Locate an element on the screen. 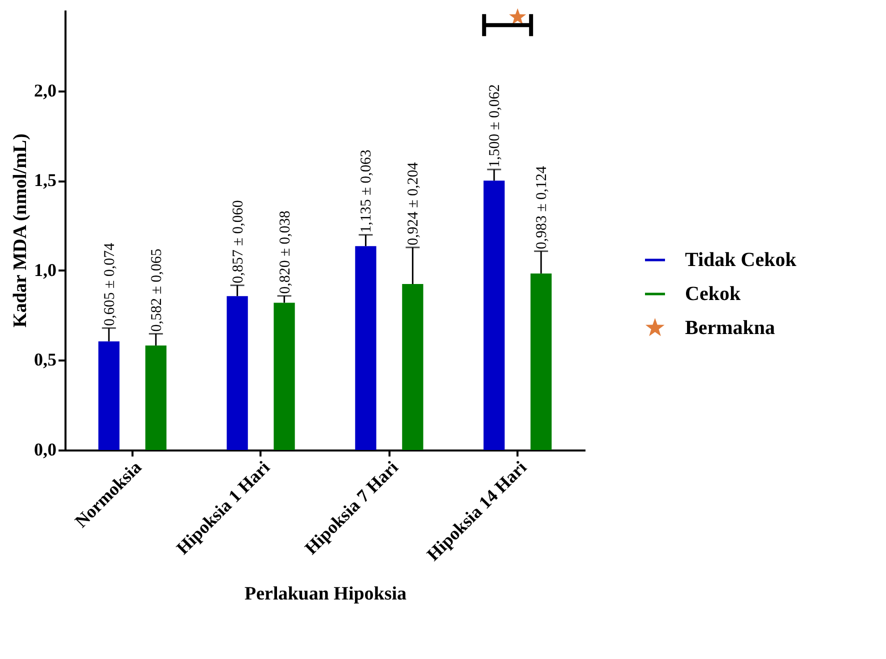  y-tick-label: 1,0 is located at coordinates (45, 270).